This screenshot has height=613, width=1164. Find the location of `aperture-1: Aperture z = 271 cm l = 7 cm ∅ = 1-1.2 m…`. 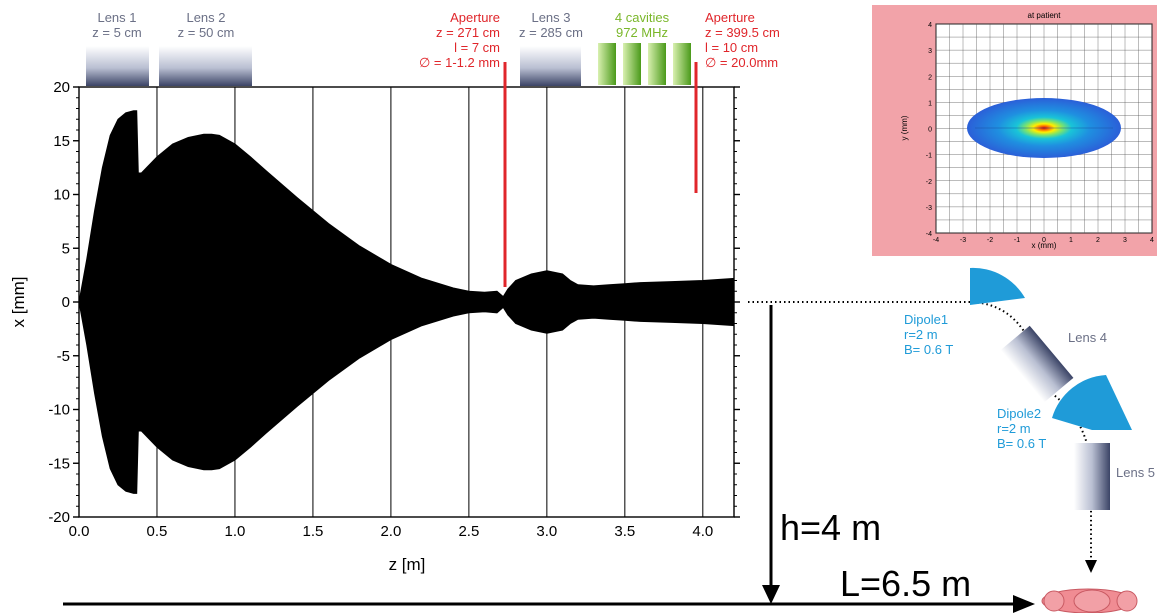

aperture-1: Aperture z = 271 cm l = 7 cm ∅ = 1-1.2 m… is located at coordinates (459, 40).